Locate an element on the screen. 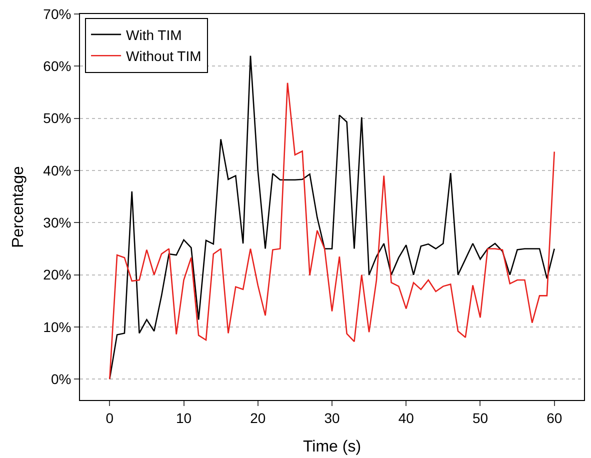  y-tick-label: 30% is located at coordinates (57, 222).